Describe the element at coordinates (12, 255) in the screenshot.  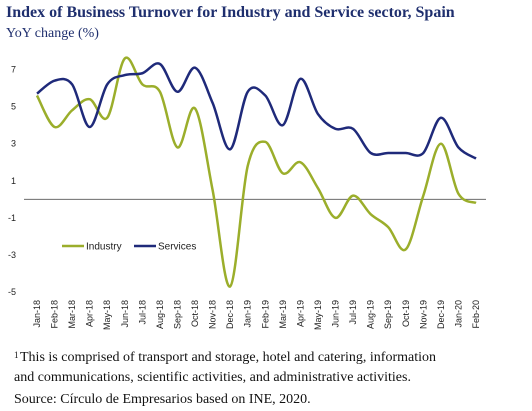
I see `y-tick-label: -3` at that location.